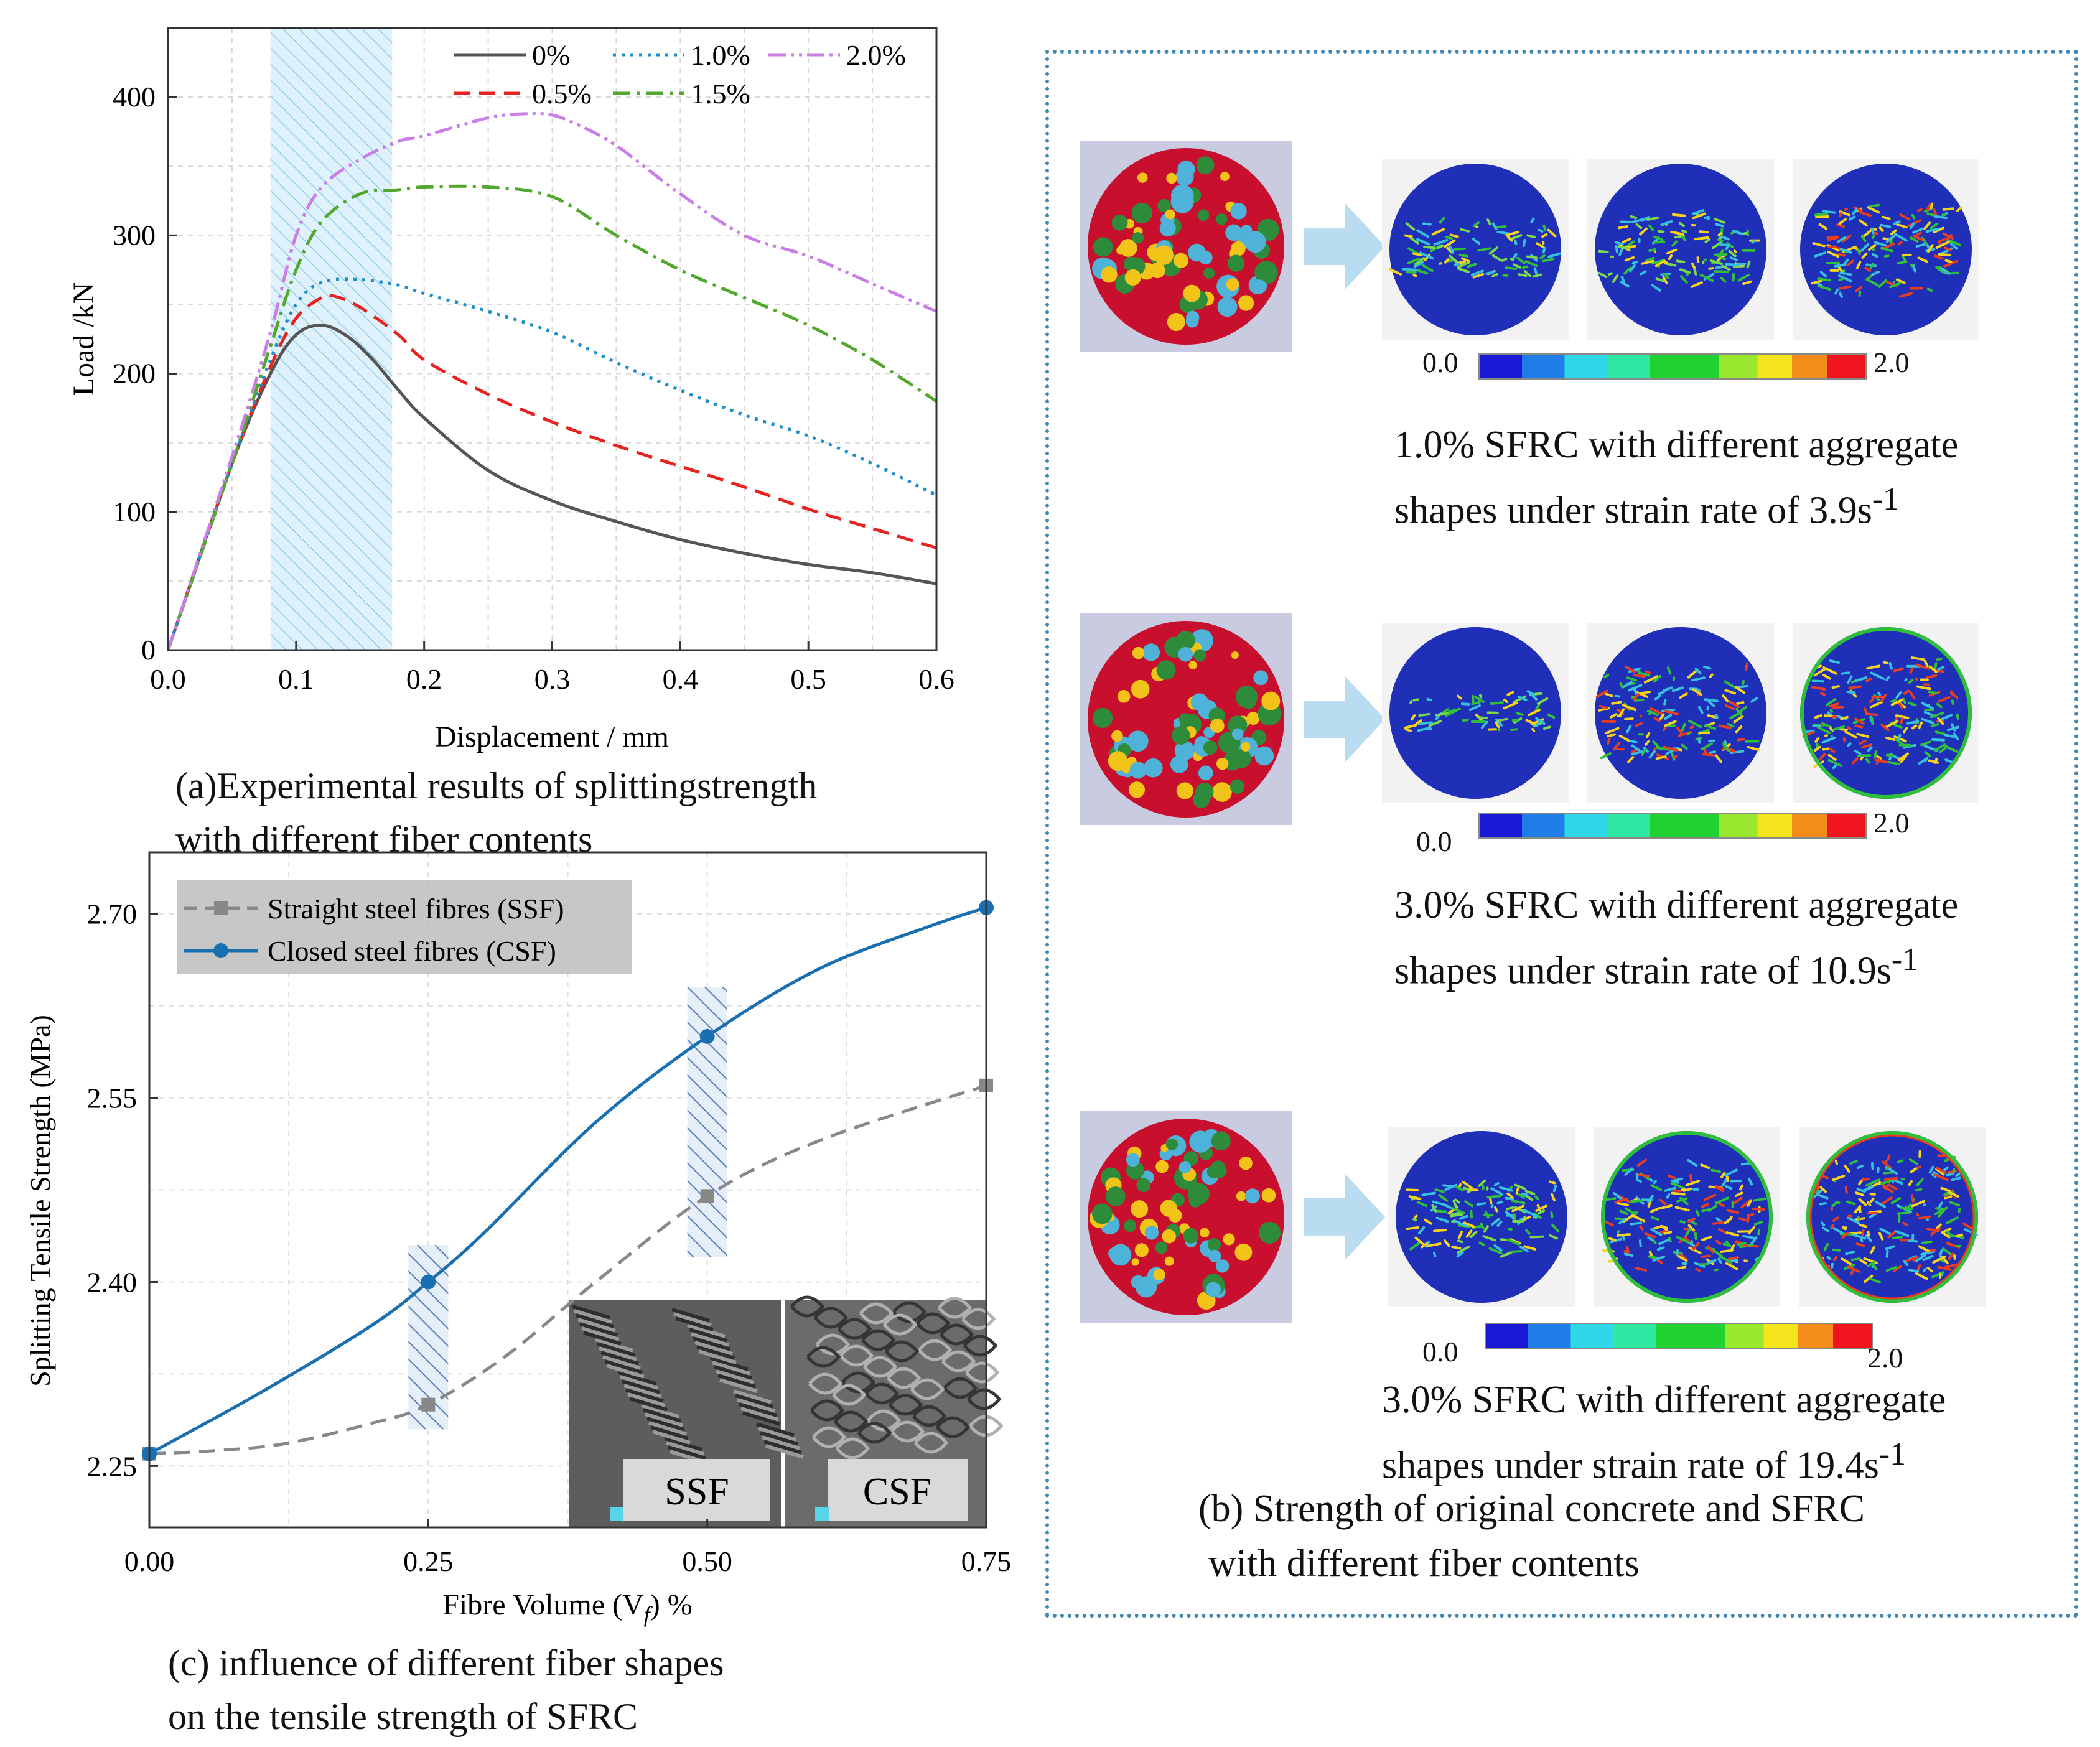 Image resolution: width=2100 pixels, height=1747 pixels. I want to click on ssf-label: SSF, so click(697, 1492).